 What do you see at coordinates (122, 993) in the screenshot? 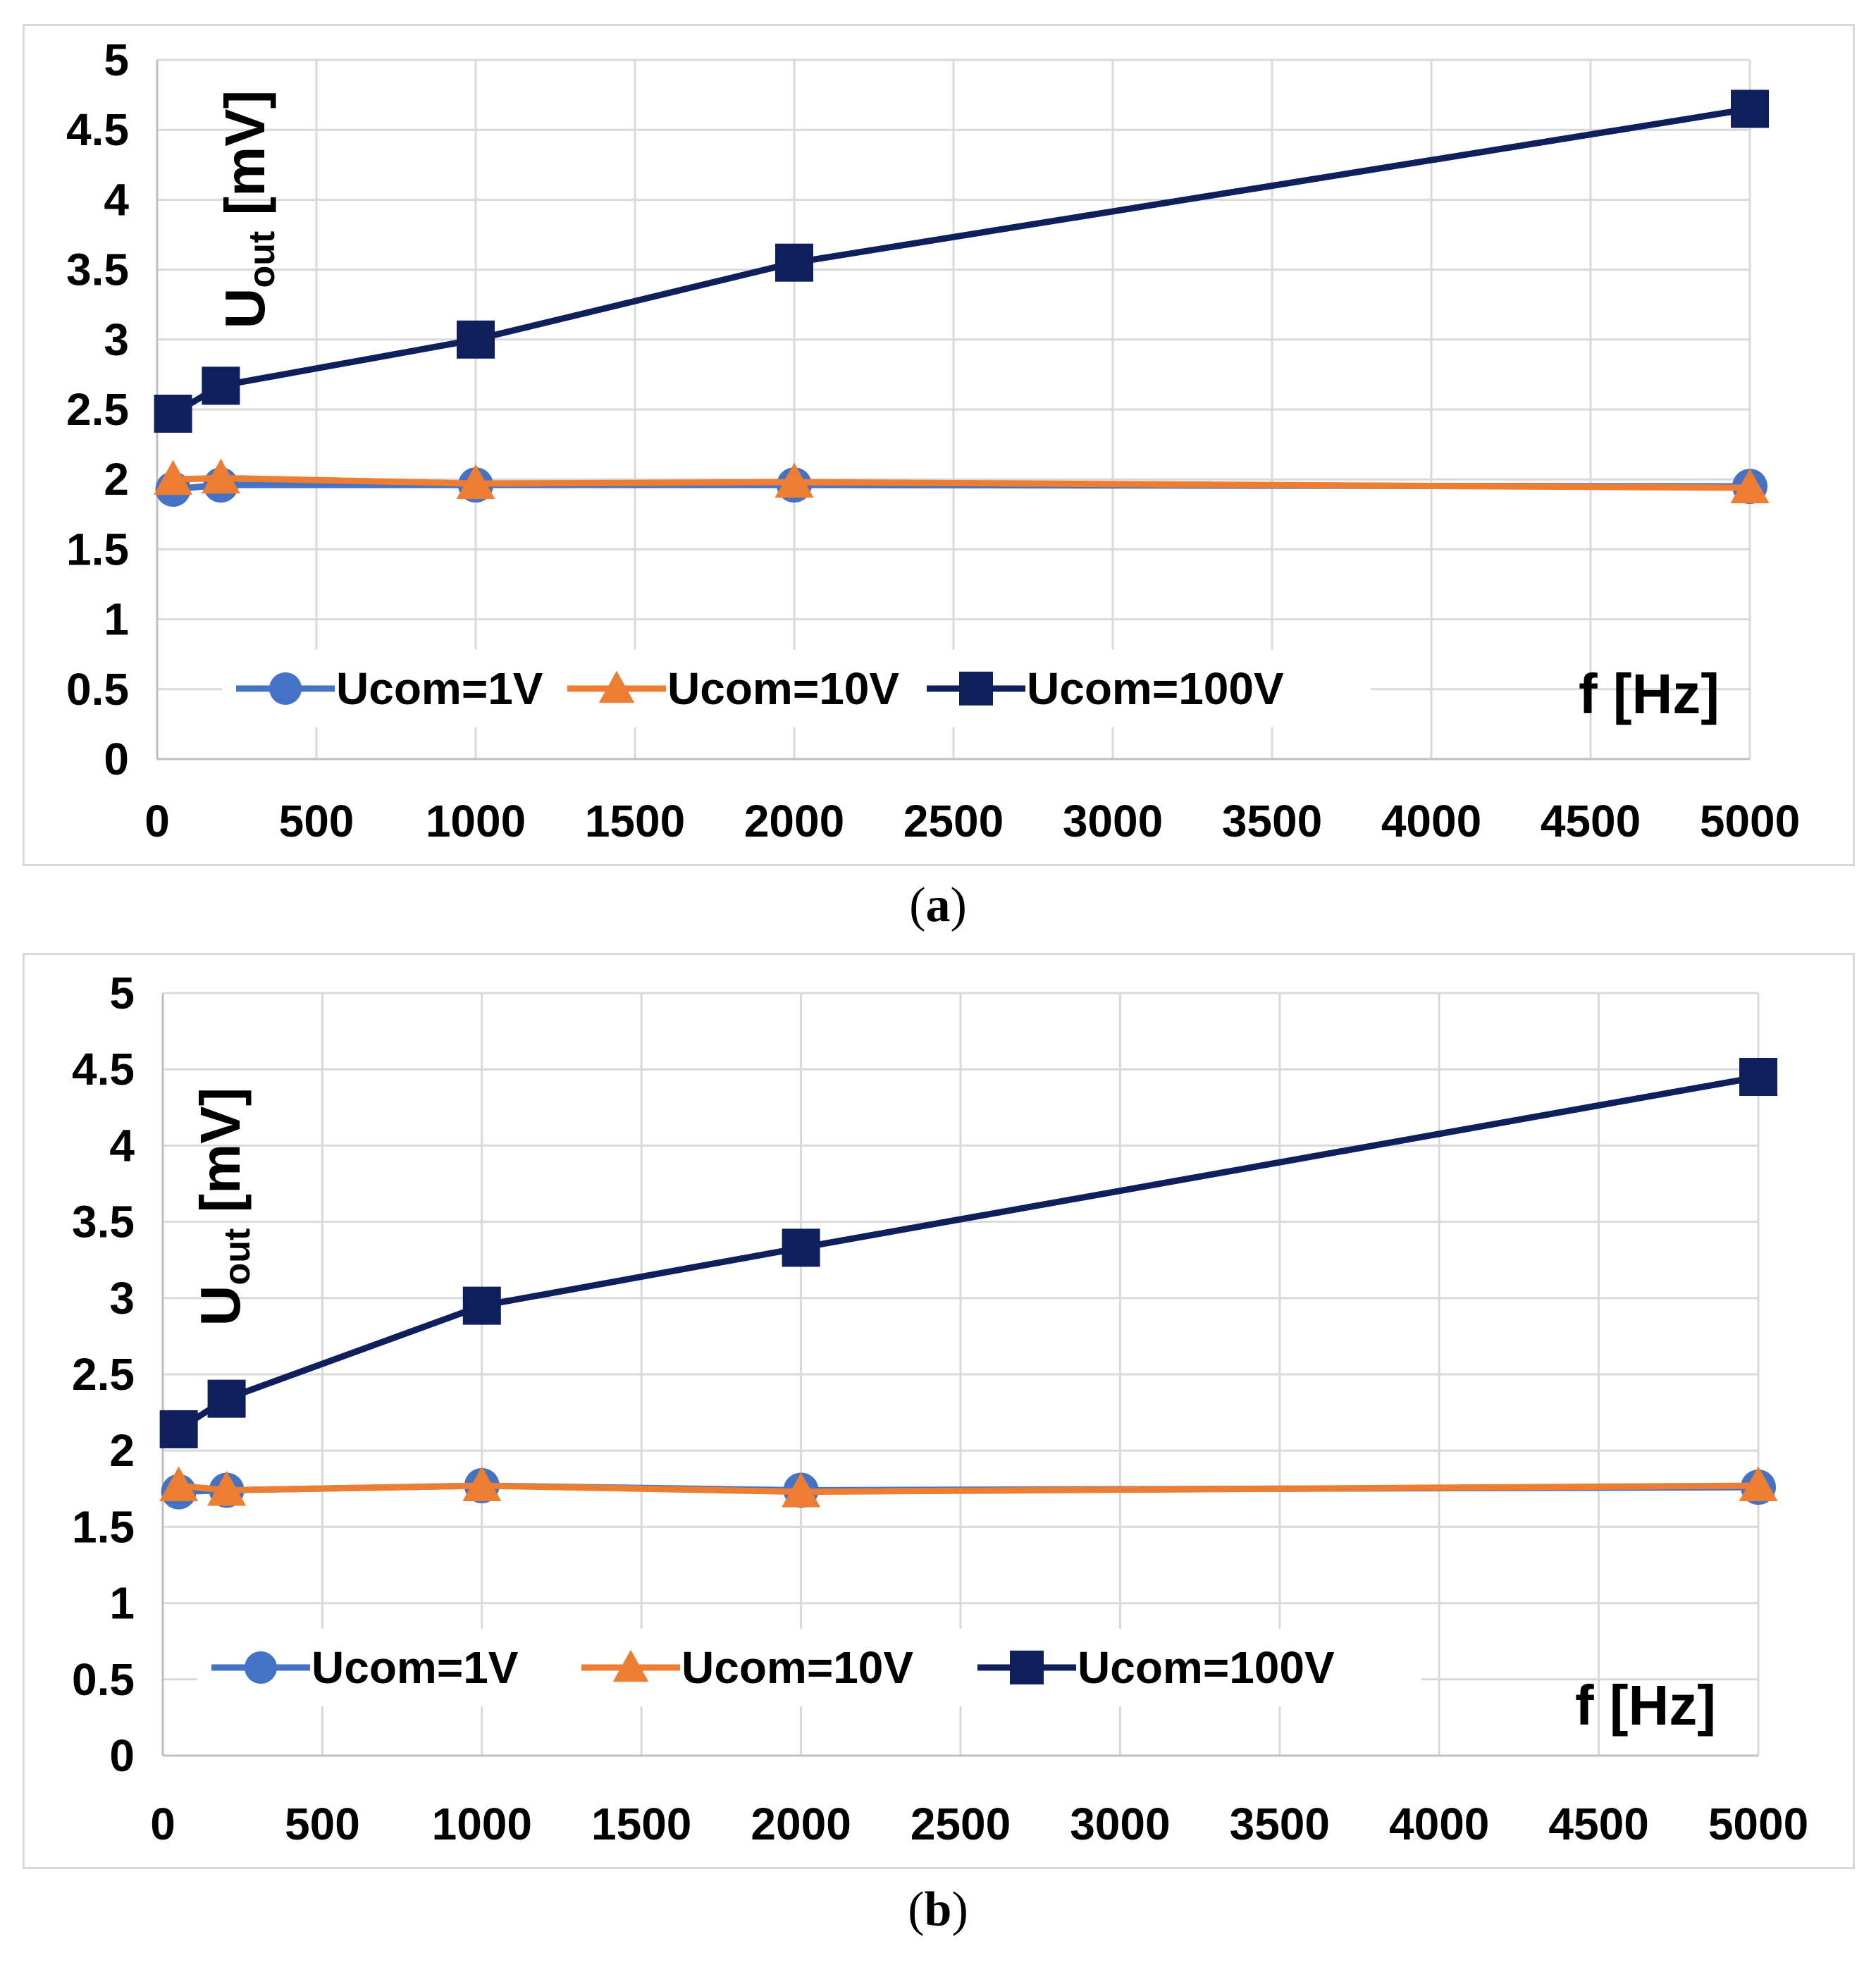
I see `chart-b-ytick-label: 5` at bounding box center [122, 993].